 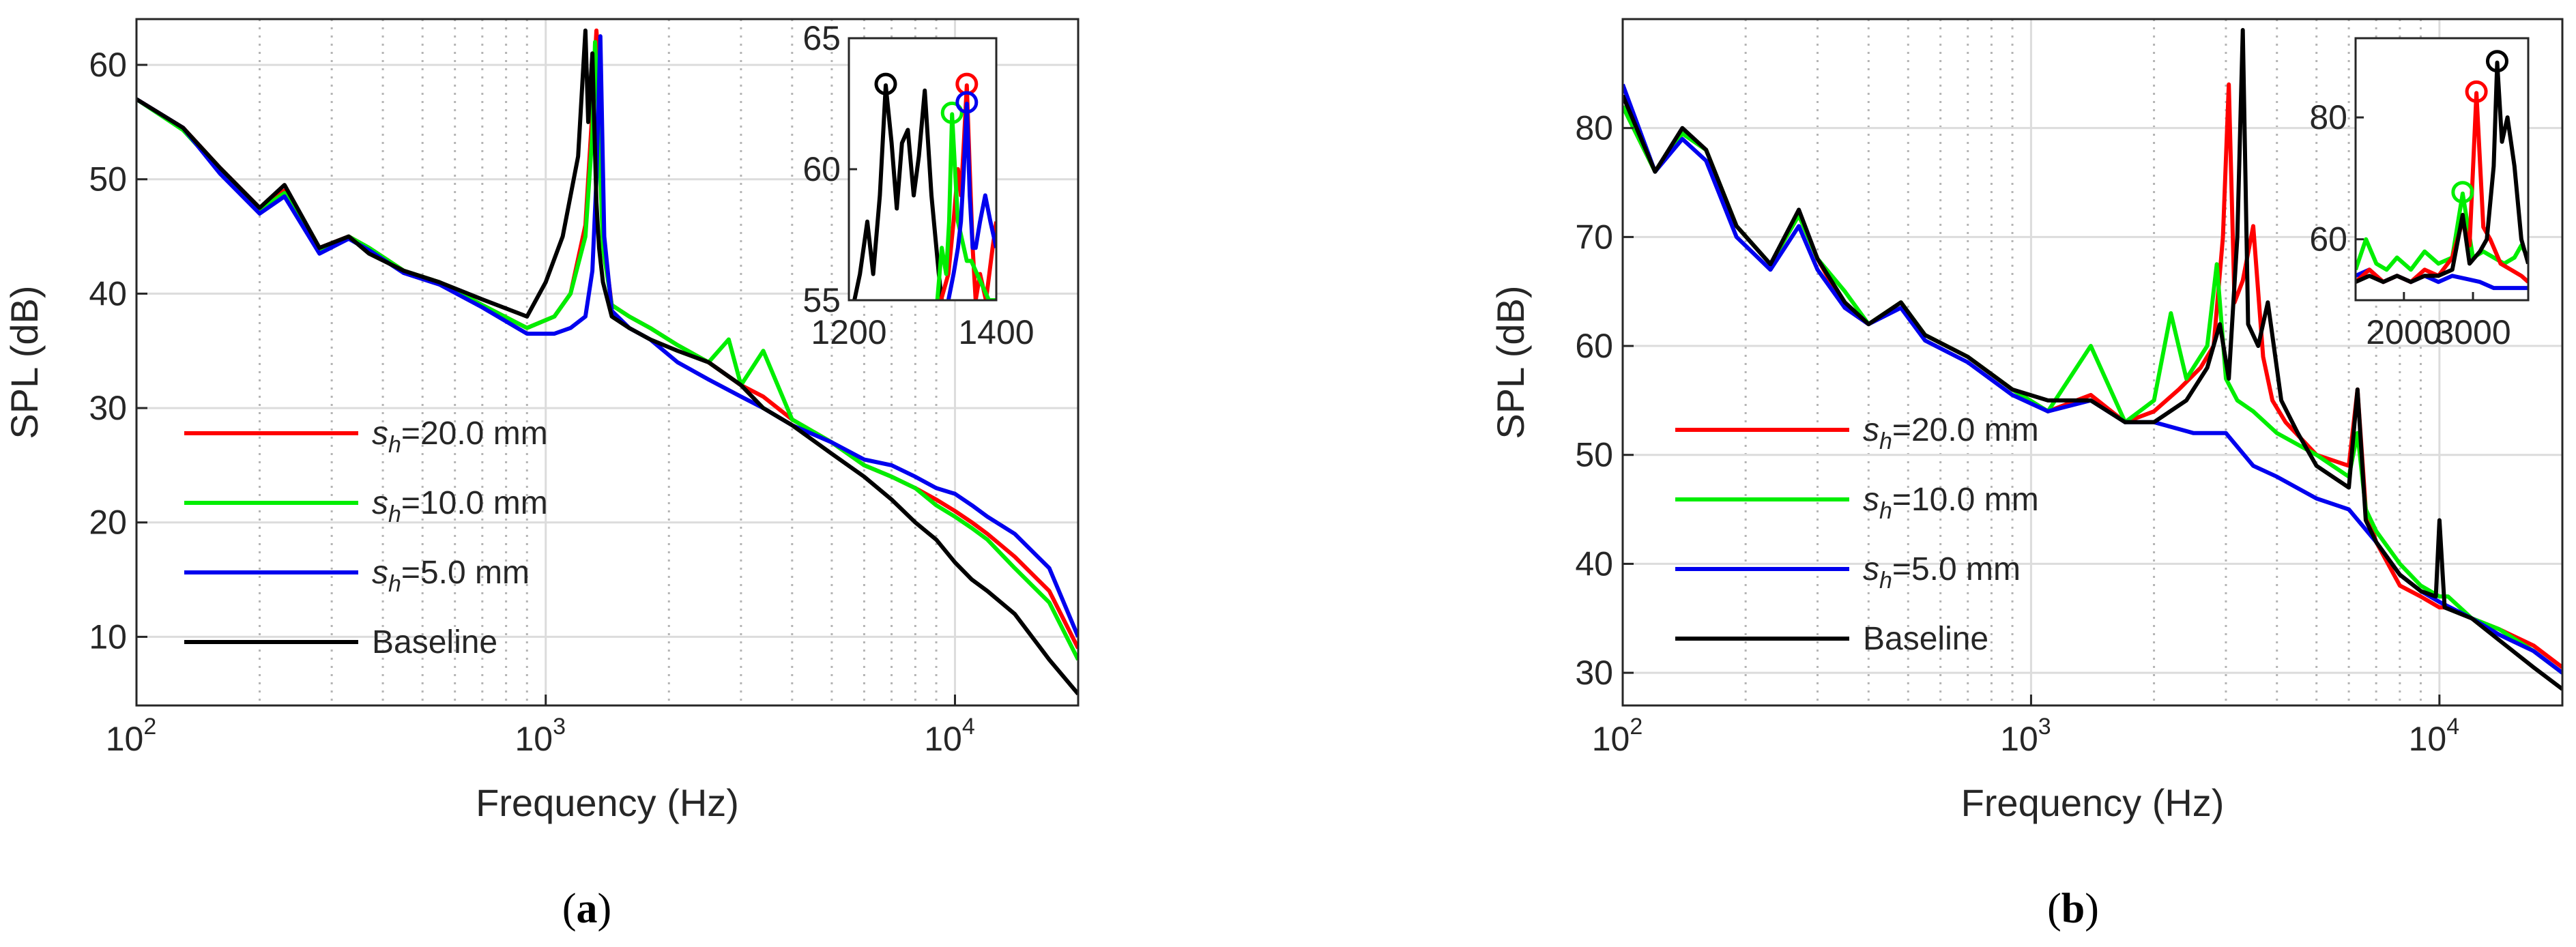 I want to click on inset-y-tick-label: 65, so click(x=821, y=38).